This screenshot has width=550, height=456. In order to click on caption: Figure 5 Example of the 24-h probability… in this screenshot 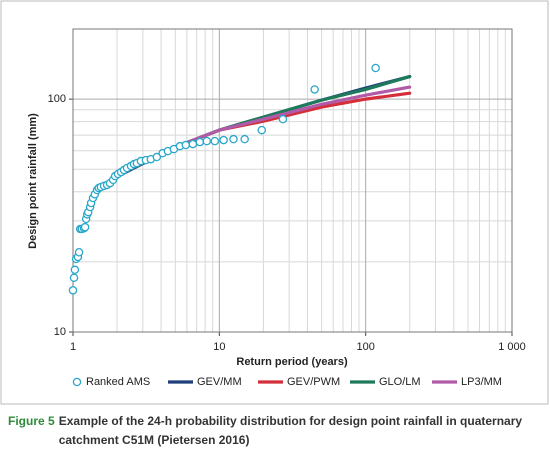, I will do `click(268, 431)`.